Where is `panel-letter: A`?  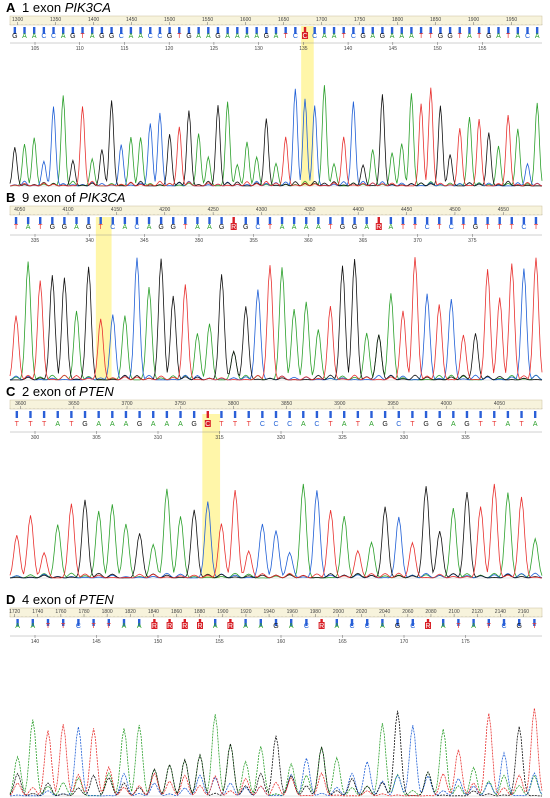
panel-letter: A is located at coordinates (11, 7).